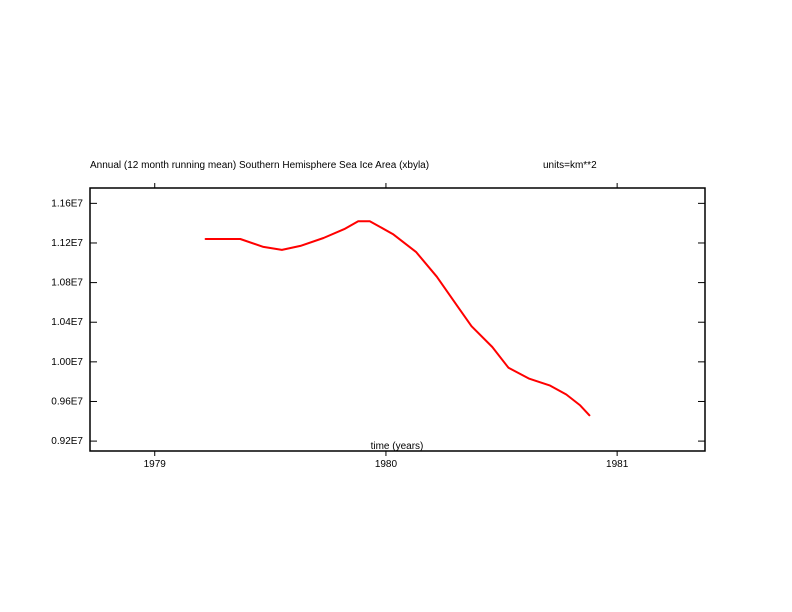 The image size is (792, 612). What do you see at coordinates (67, 362) in the screenshot?
I see `y-tick-label: 1.00E7` at bounding box center [67, 362].